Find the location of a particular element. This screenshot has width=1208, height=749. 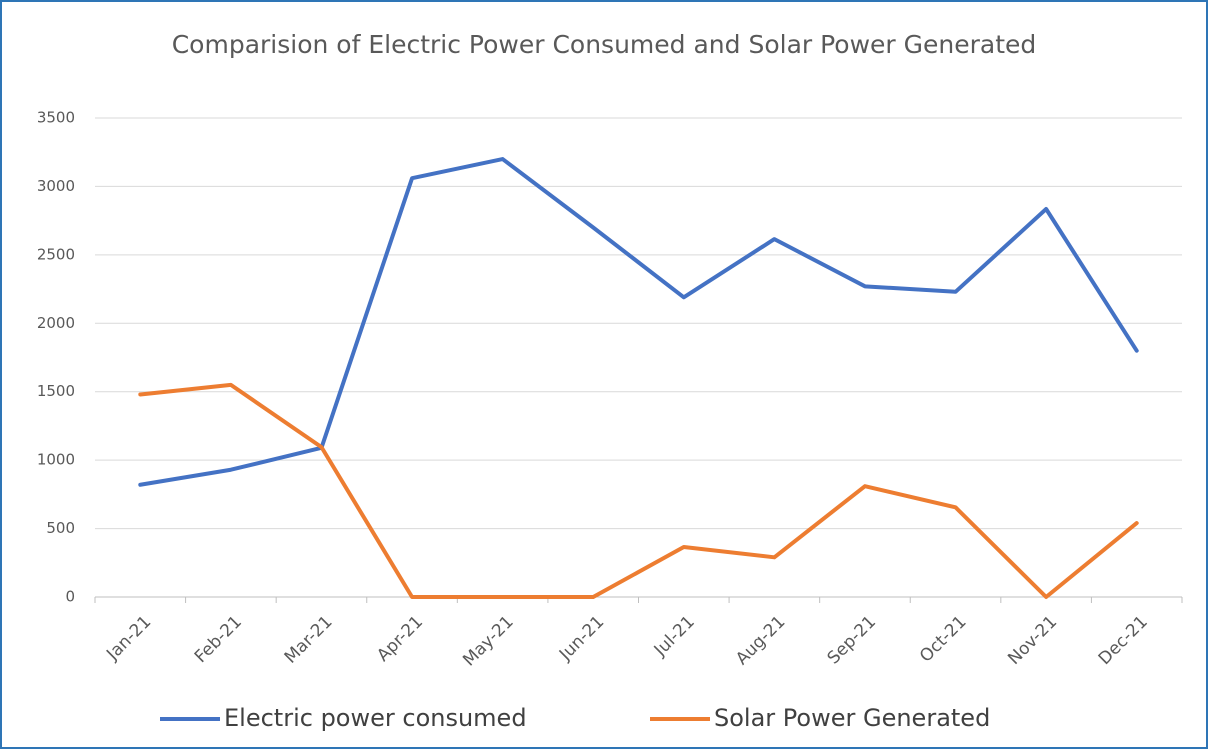

legend-label: Solar Power Generated is located at coordinates (852, 718).